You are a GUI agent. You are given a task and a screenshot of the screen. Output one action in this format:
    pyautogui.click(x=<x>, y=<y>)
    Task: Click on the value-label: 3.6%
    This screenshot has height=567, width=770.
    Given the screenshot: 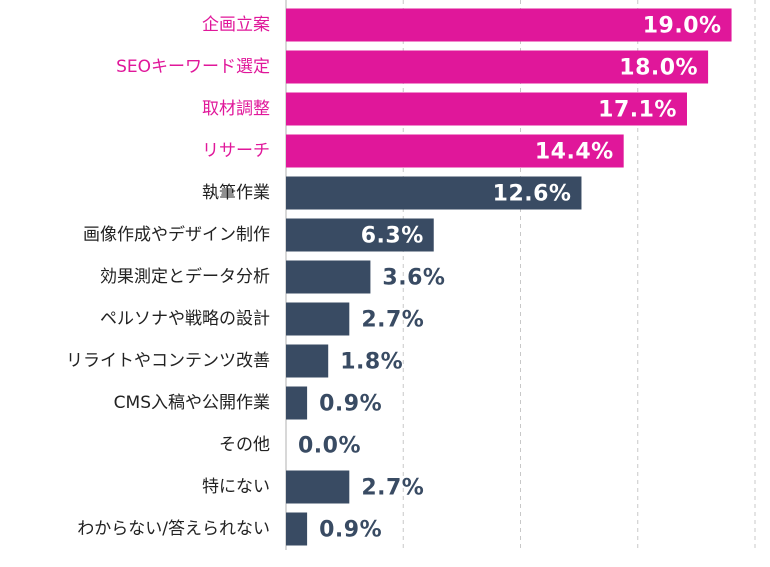 What is the action you would take?
    pyautogui.click(x=413, y=278)
    